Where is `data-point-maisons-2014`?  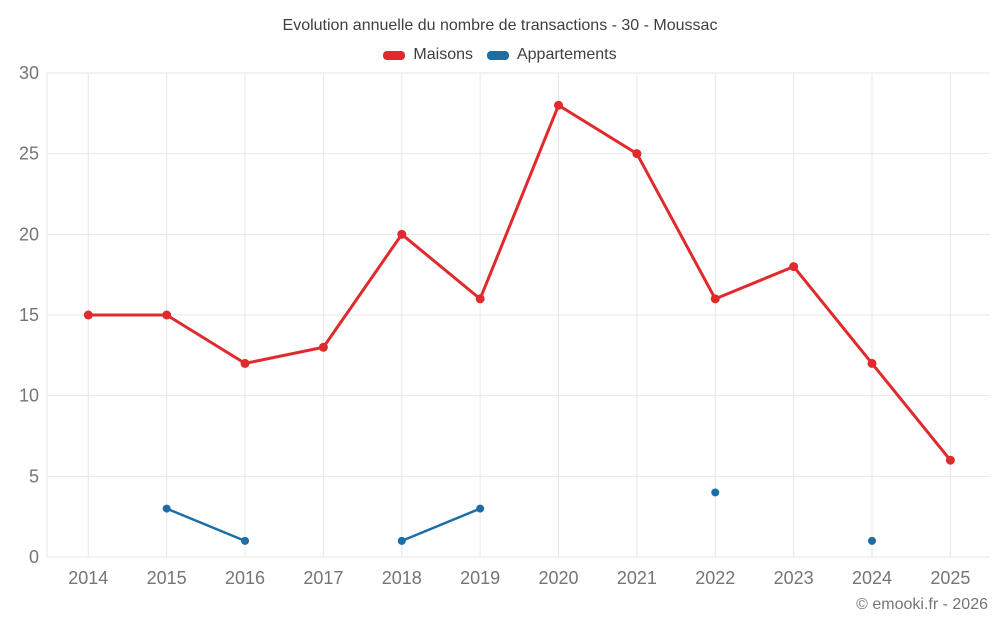 data-point-maisons-2014 is located at coordinates (88, 315).